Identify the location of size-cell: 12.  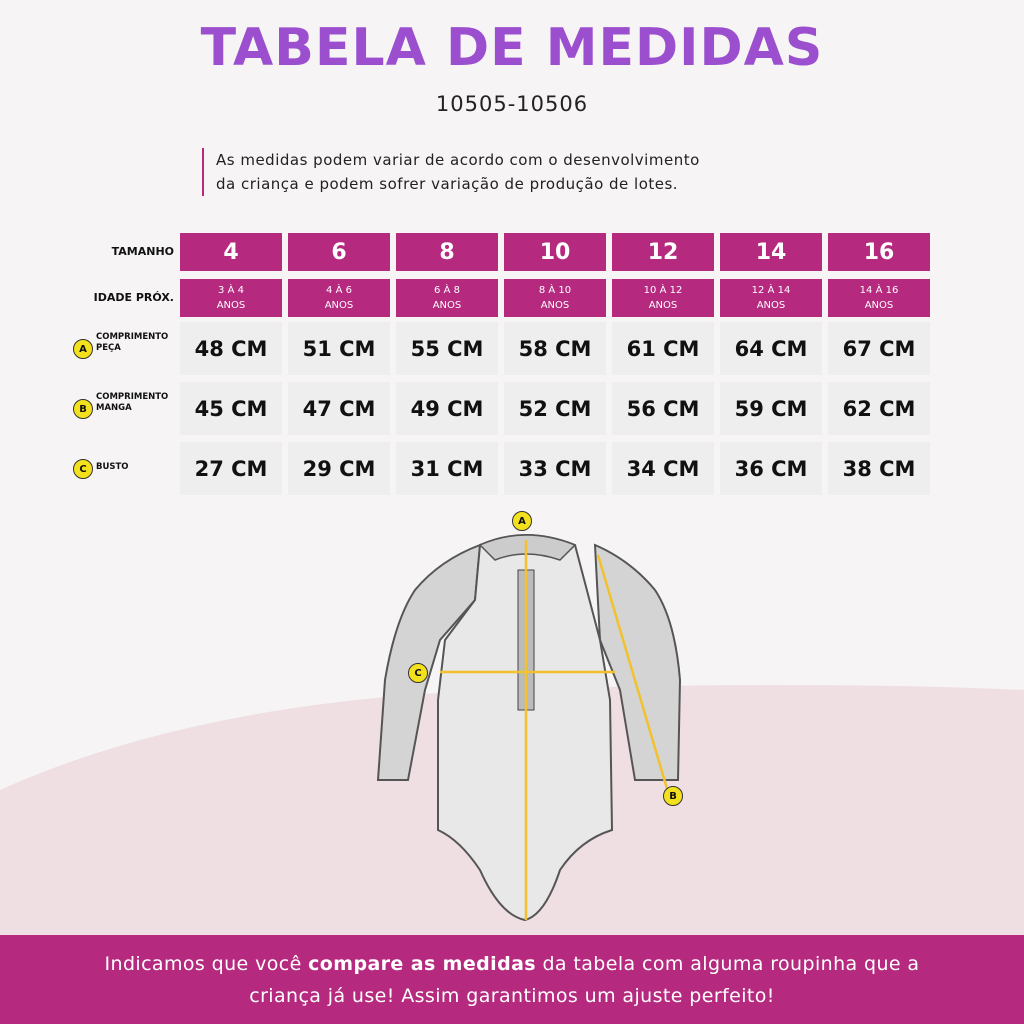
(663, 252).